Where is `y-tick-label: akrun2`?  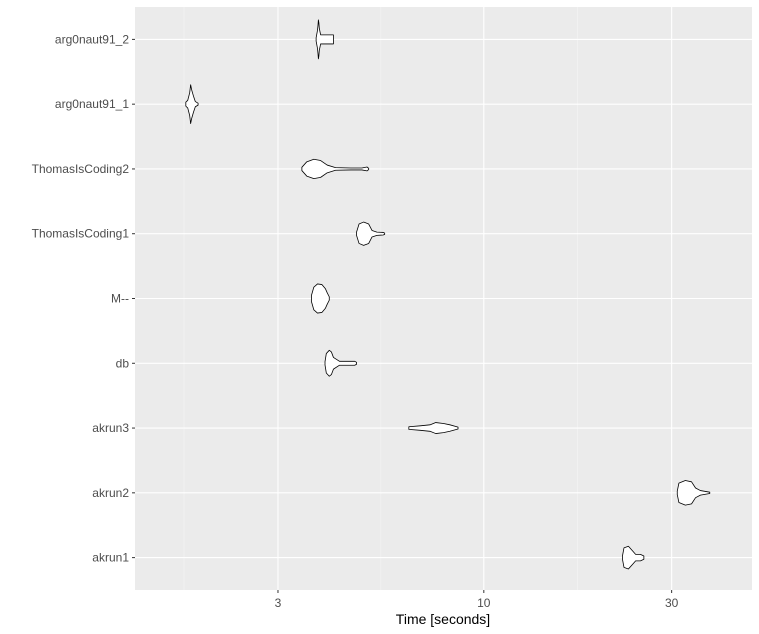 y-tick-label: akrun2 is located at coordinates (110, 493).